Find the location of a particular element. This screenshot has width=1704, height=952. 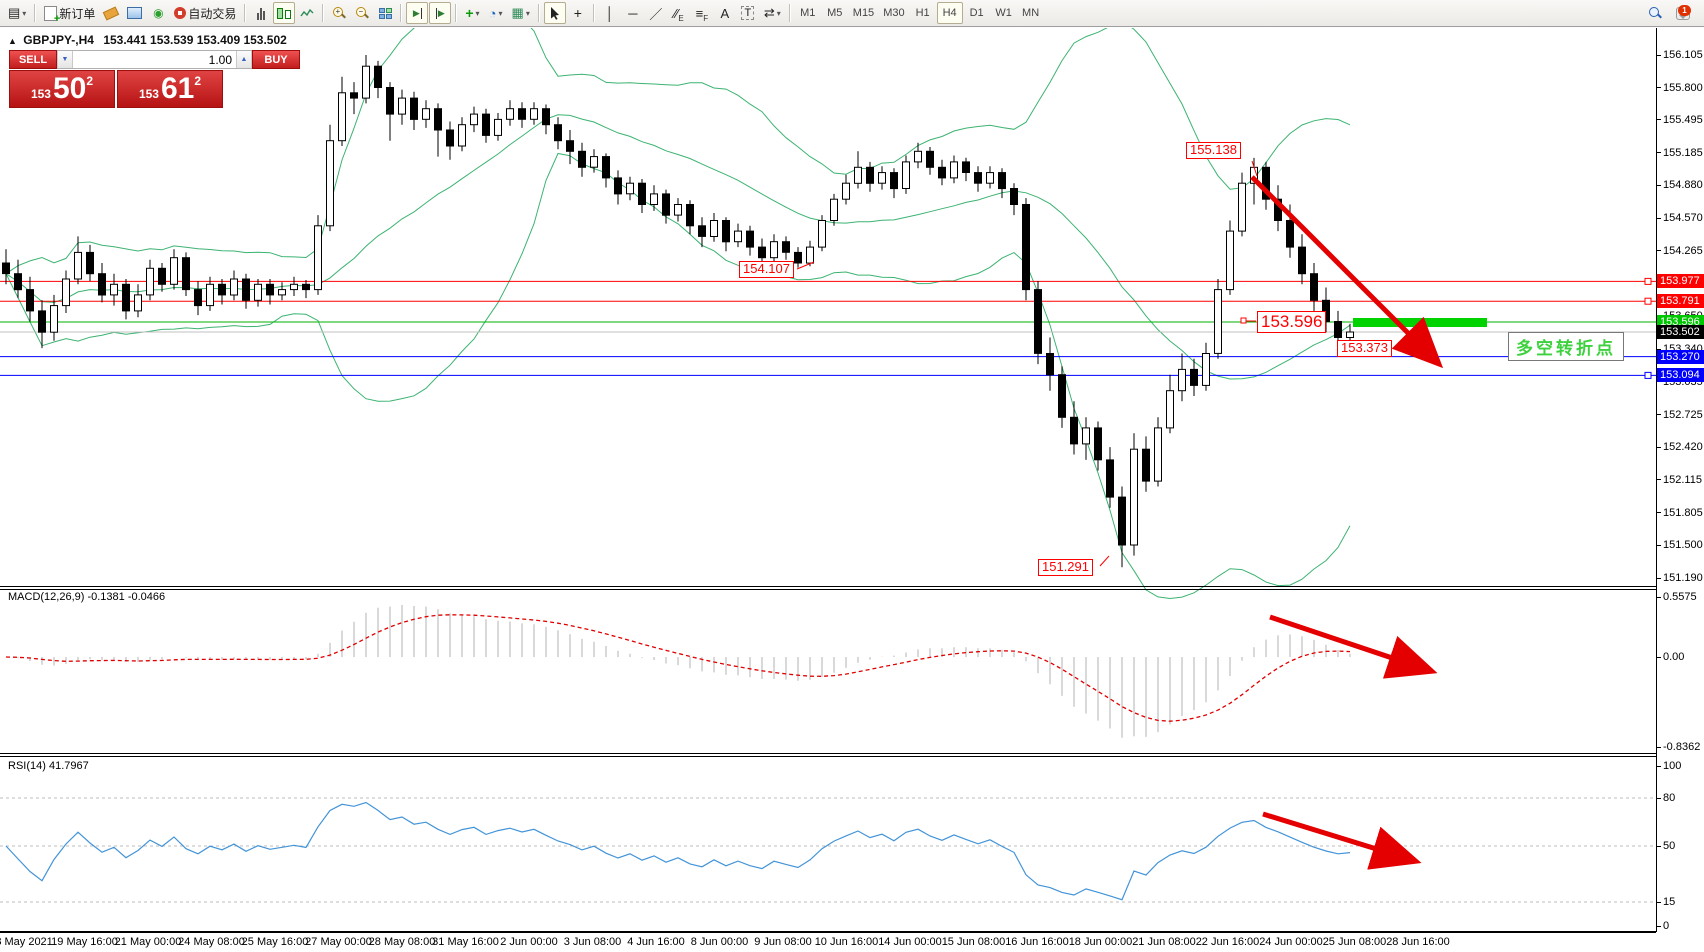

price-marker-153.094: 153.094 is located at coordinates (1680, 375).